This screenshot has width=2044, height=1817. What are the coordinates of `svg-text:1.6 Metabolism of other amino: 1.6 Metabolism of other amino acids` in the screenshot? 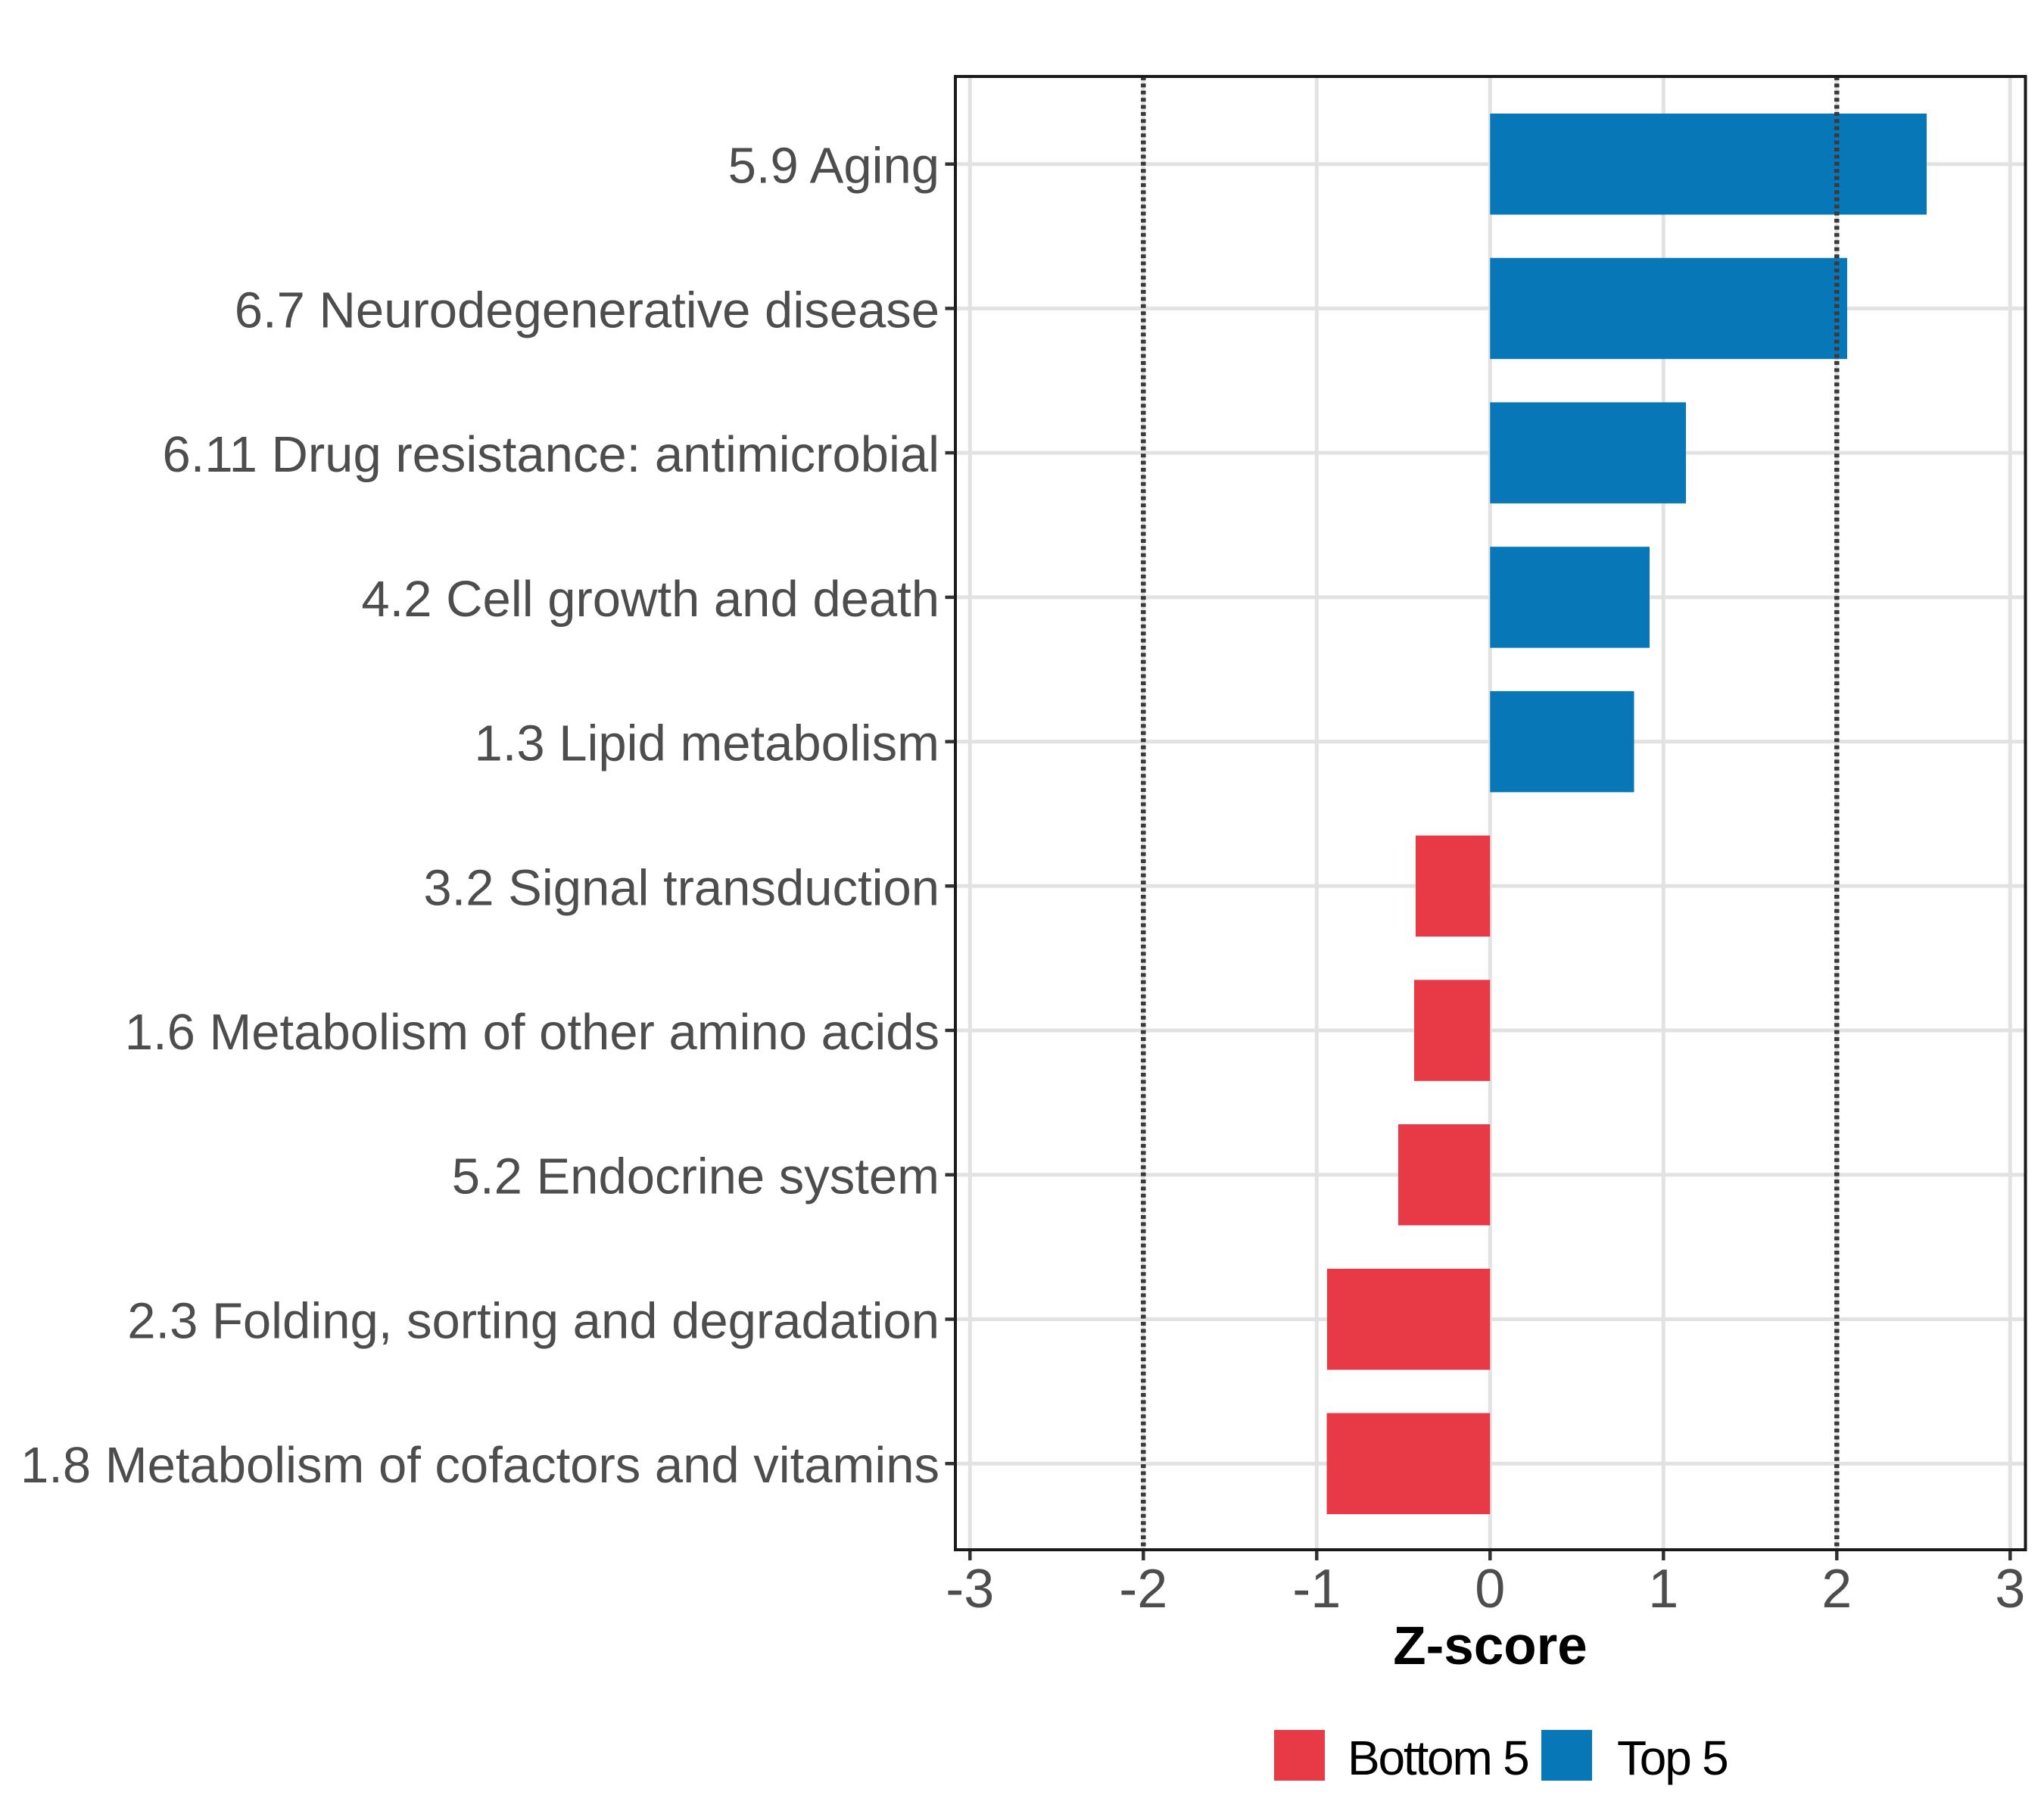 It's located at (532, 1032).